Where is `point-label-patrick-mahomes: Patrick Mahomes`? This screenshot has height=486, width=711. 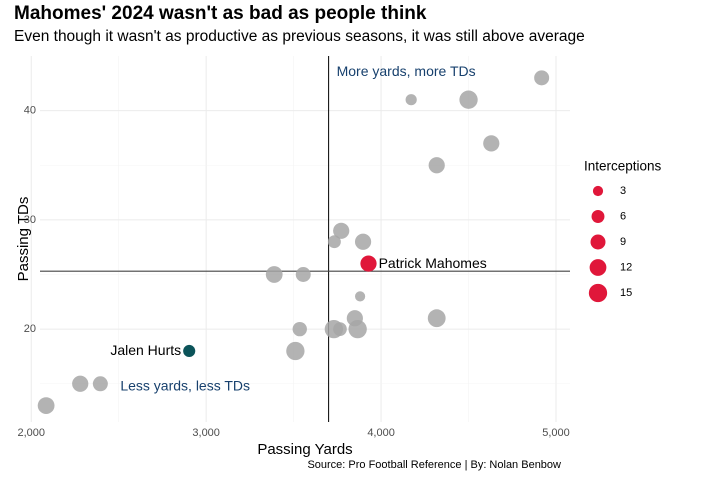
point-label-patrick-mahomes: Patrick Mahomes is located at coordinates (433, 263).